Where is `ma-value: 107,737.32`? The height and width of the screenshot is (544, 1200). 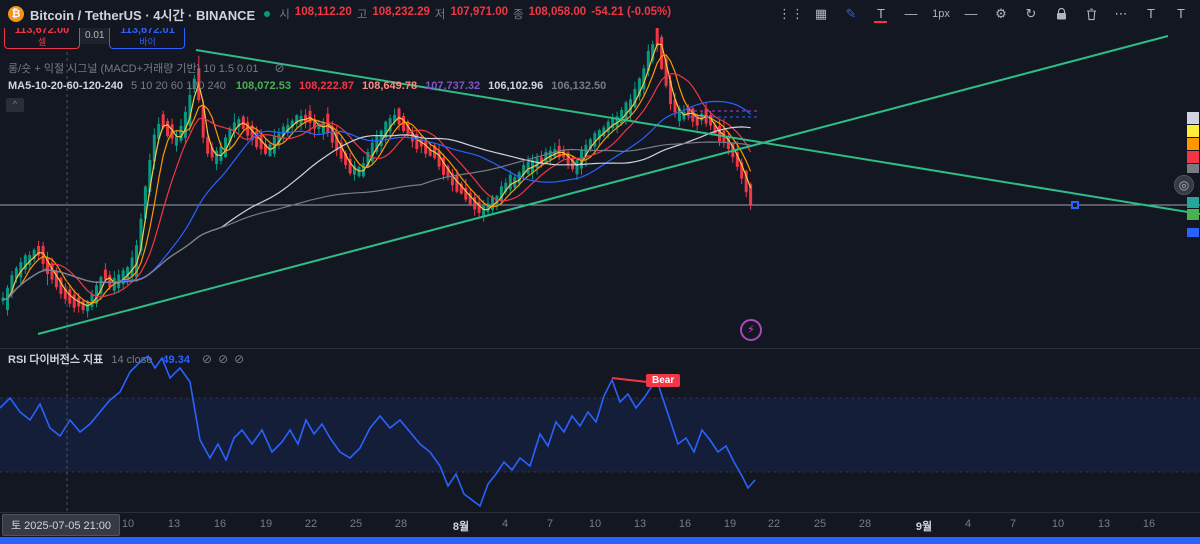
ma-value: 107,737.32 is located at coordinates (453, 86).